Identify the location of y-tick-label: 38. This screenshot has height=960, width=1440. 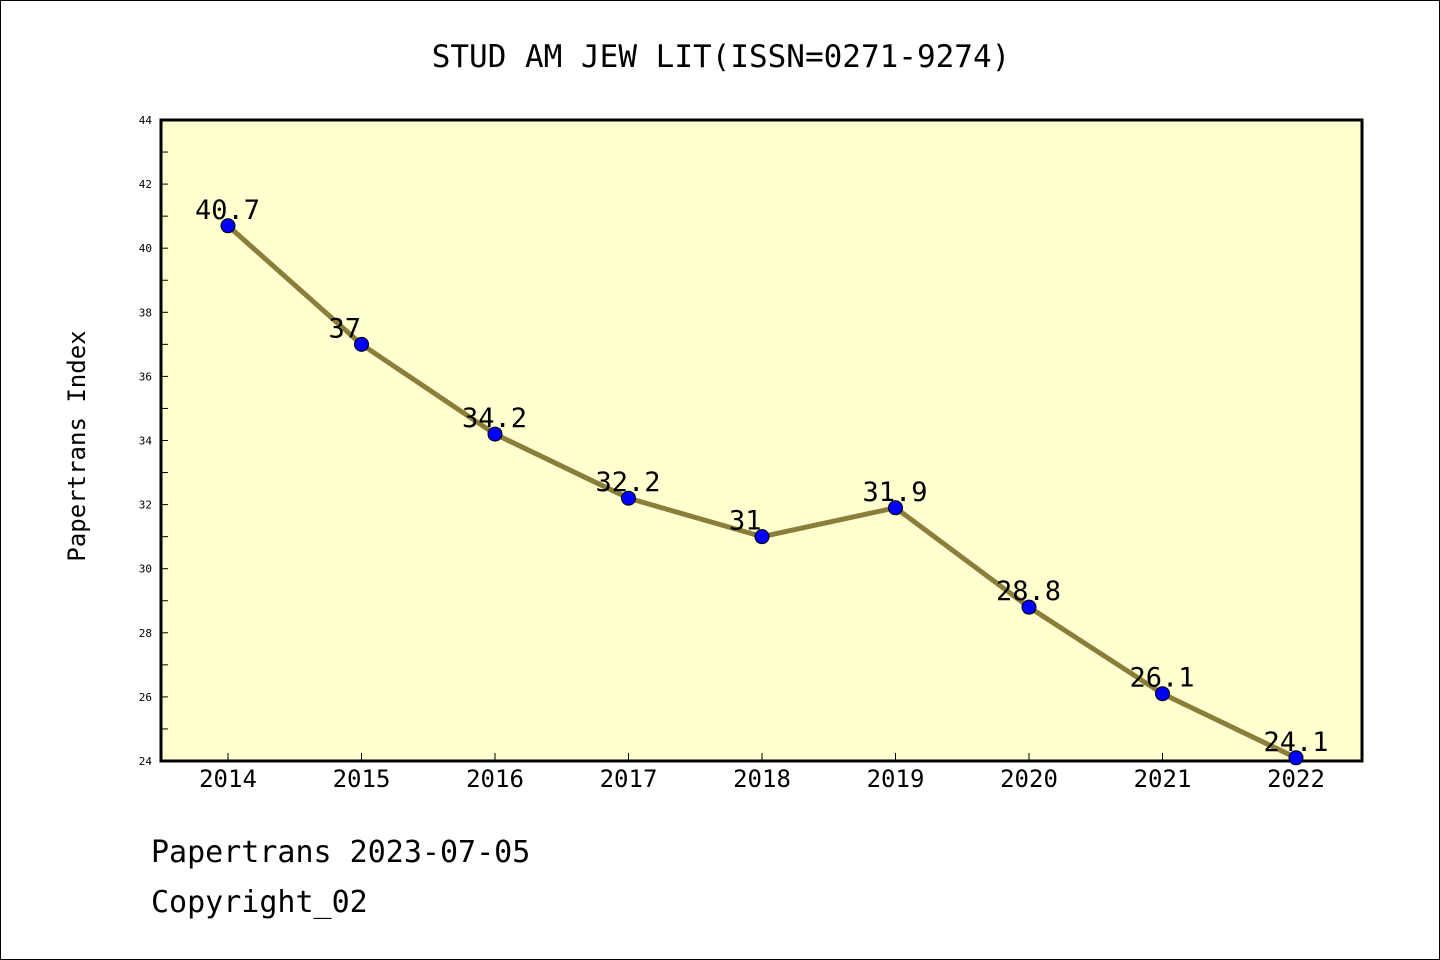
(145, 312).